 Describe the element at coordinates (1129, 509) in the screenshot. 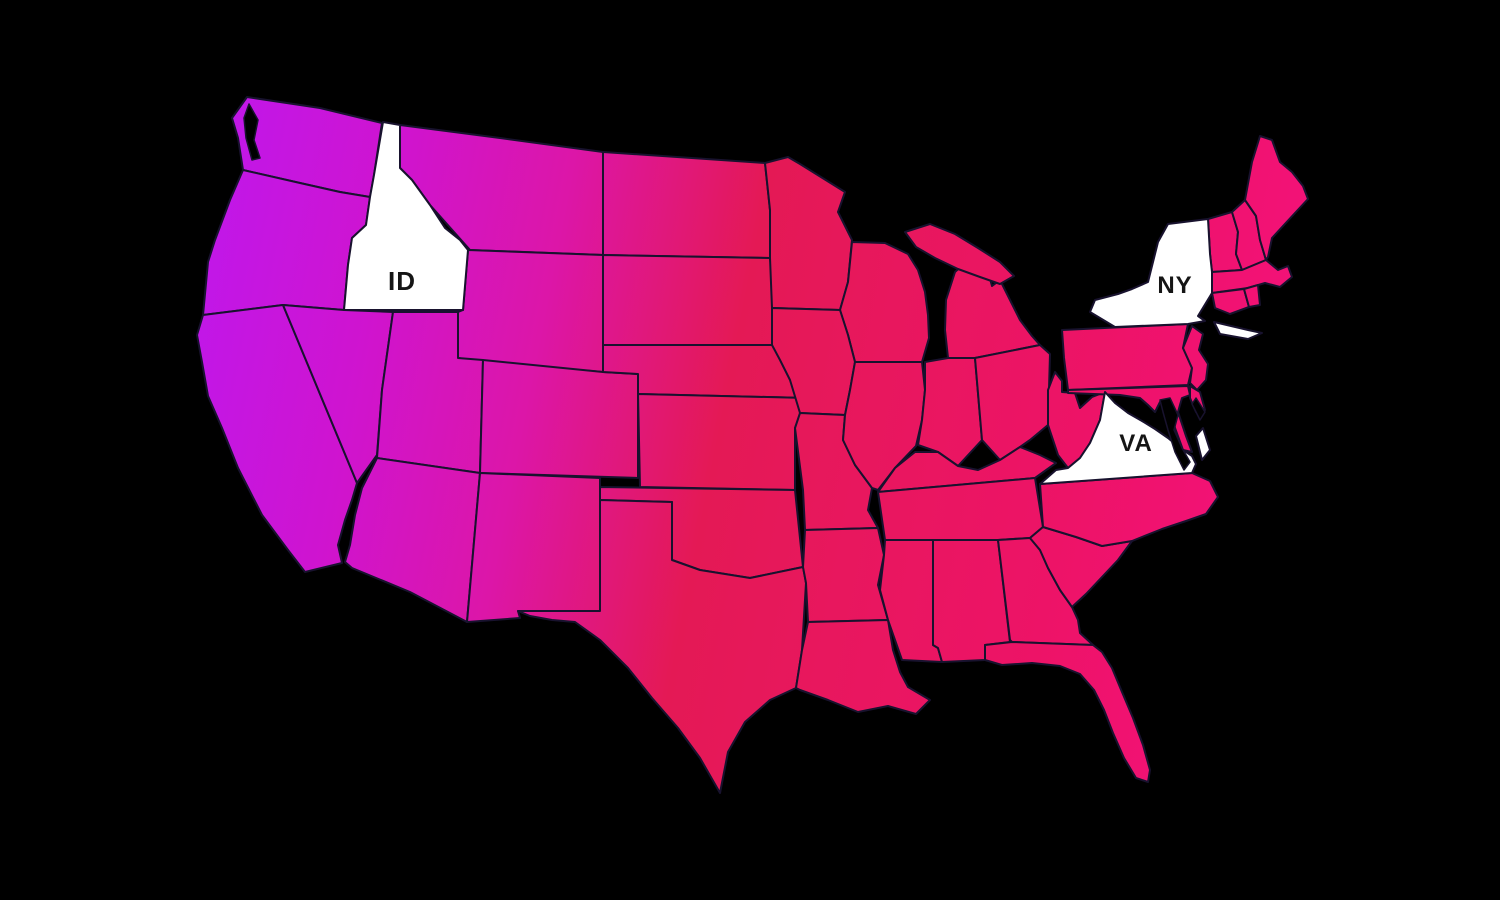

I see `state-north-carolina` at that location.